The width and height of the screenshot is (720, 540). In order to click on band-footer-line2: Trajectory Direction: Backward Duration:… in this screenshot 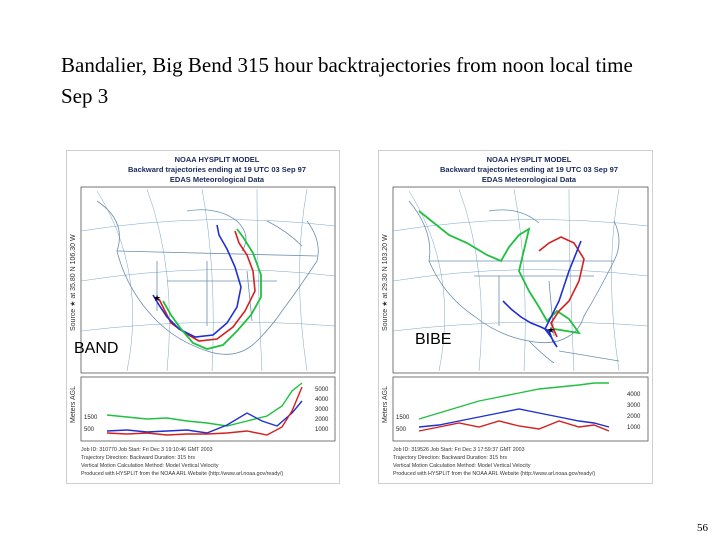, I will do `click(138, 458)`.